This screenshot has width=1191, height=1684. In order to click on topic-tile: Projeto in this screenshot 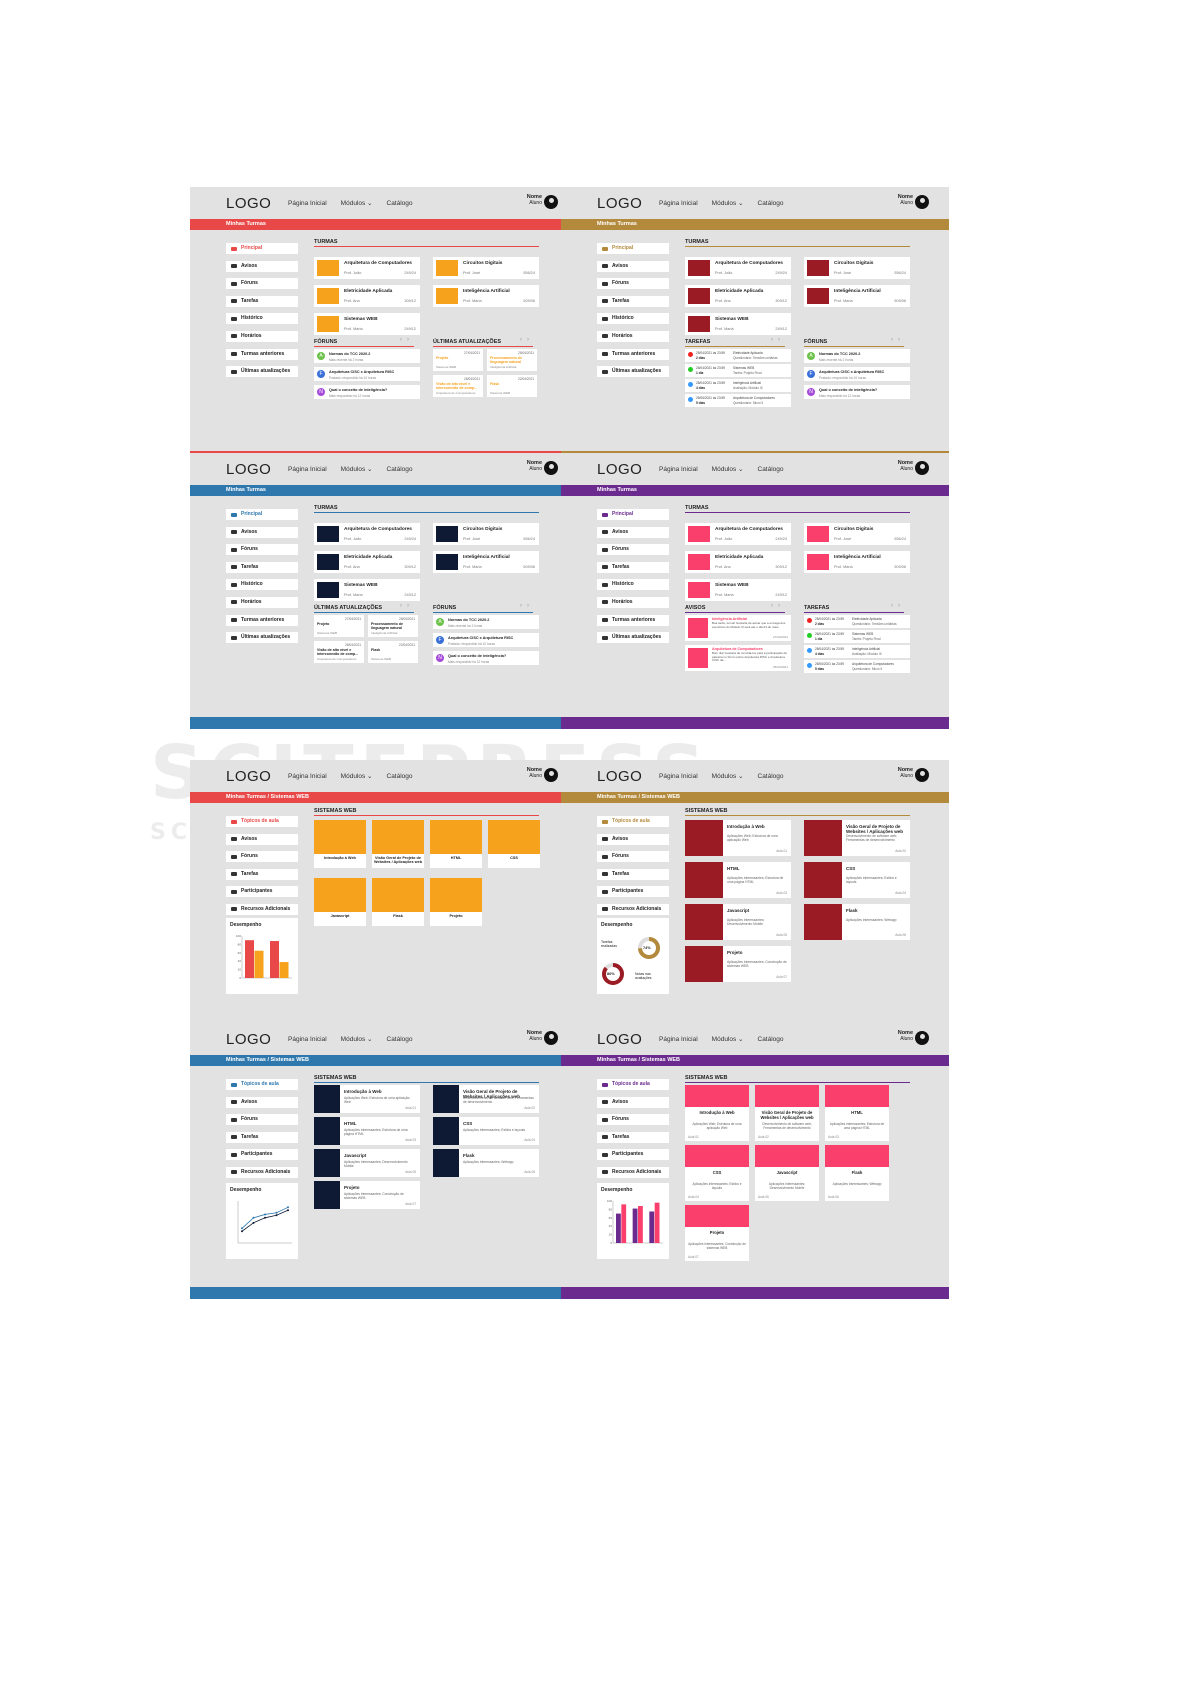, I will do `click(456, 902)`.